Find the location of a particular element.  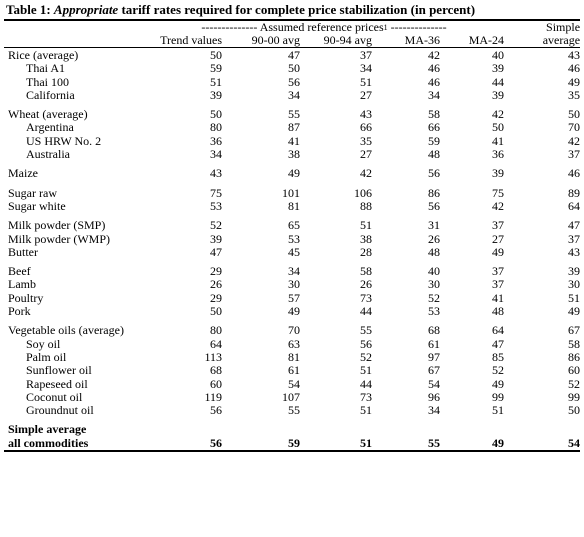

table-cell: 45 is located at coordinates (294, 251).